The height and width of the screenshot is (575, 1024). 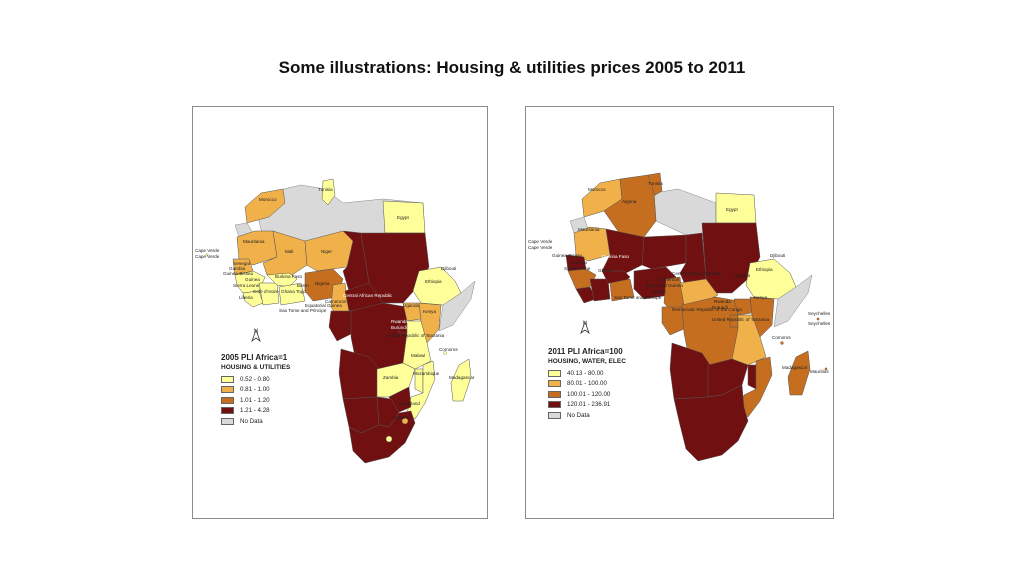 What do you see at coordinates (254, 357) in the screenshot?
I see `legend-title: 2005 PLI Africa=1` at bounding box center [254, 357].